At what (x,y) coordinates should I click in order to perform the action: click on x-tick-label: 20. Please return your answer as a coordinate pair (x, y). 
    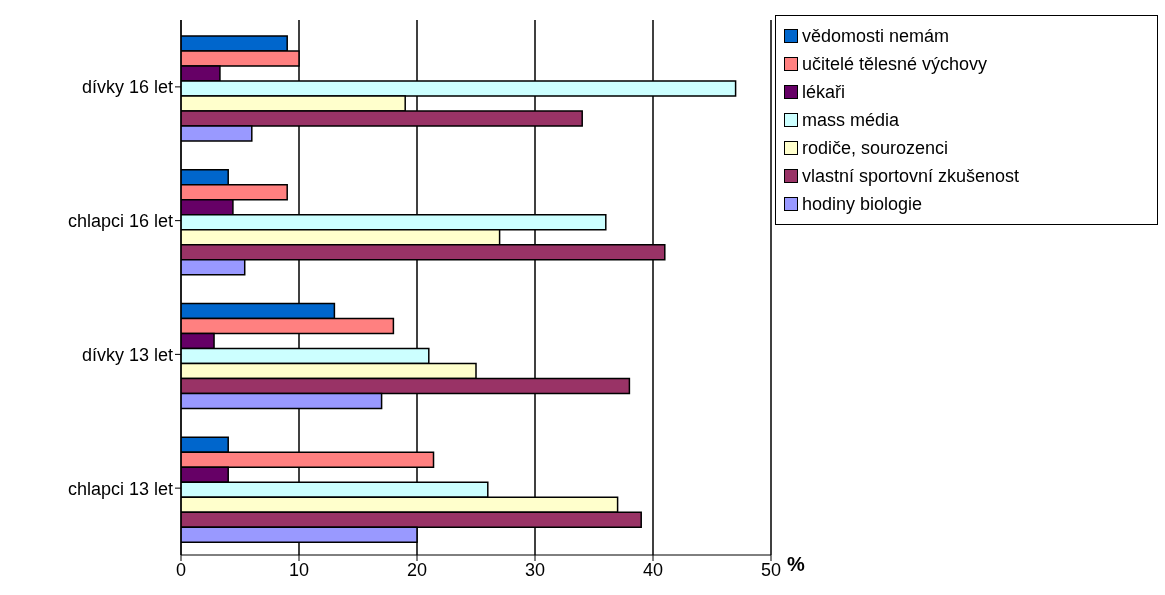
    Looking at the image, I should click on (417, 569).